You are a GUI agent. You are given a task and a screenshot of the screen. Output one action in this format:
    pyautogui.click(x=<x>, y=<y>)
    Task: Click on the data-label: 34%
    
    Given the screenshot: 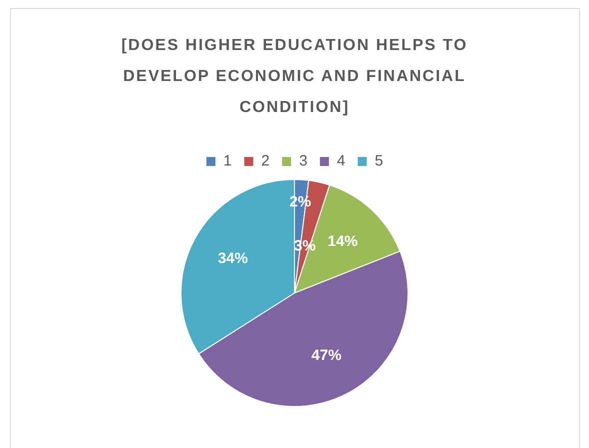 What is the action you would take?
    pyautogui.click(x=233, y=259)
    